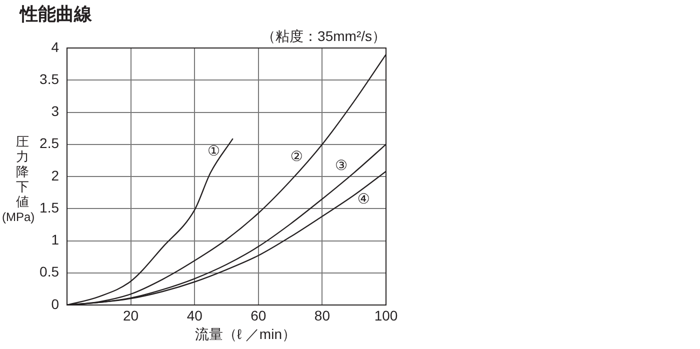 The image size is (700, 349). What do you see at coordinates (55, 304) in the screenshot?
I see `y-tick-label: 0` at bounding box center [55, 304].